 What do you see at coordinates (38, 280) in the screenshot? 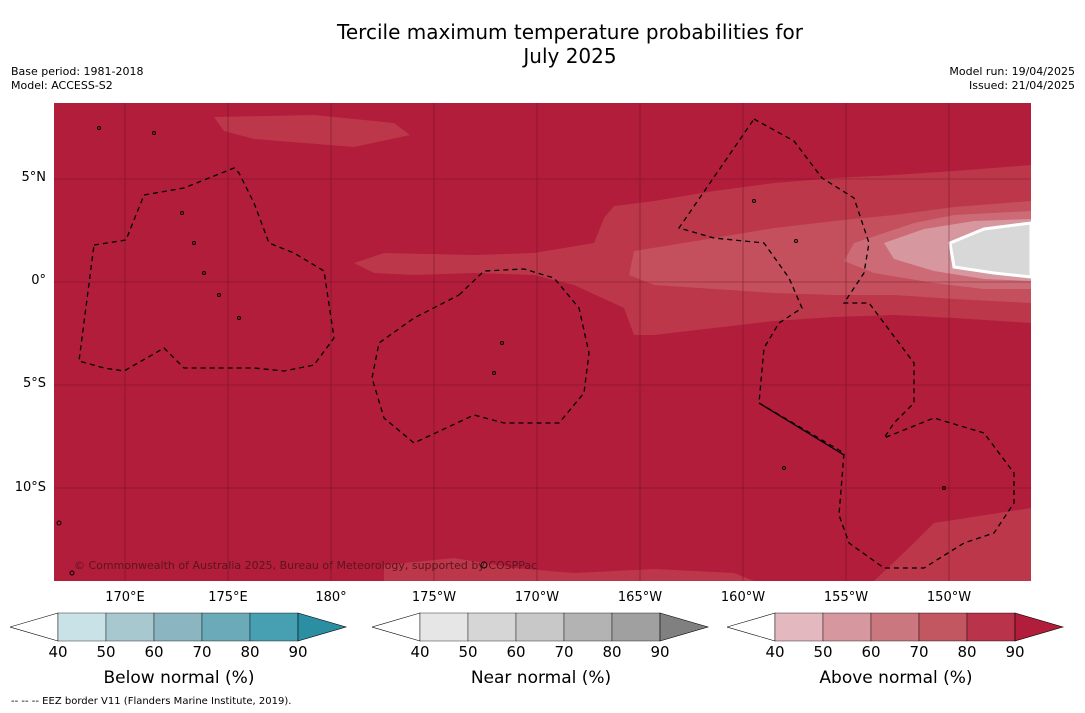
I see `lat-label-0: 0°` at bounding box center [38, 280].